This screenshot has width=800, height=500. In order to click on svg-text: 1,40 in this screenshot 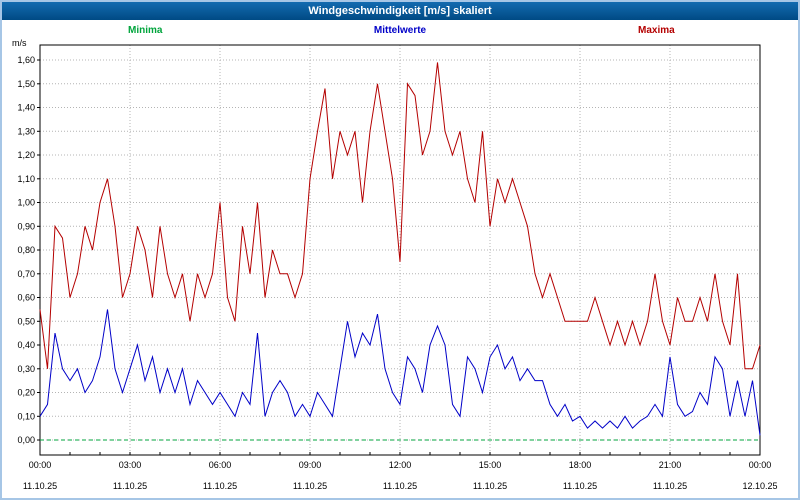, I will do `click(26, 108)`.